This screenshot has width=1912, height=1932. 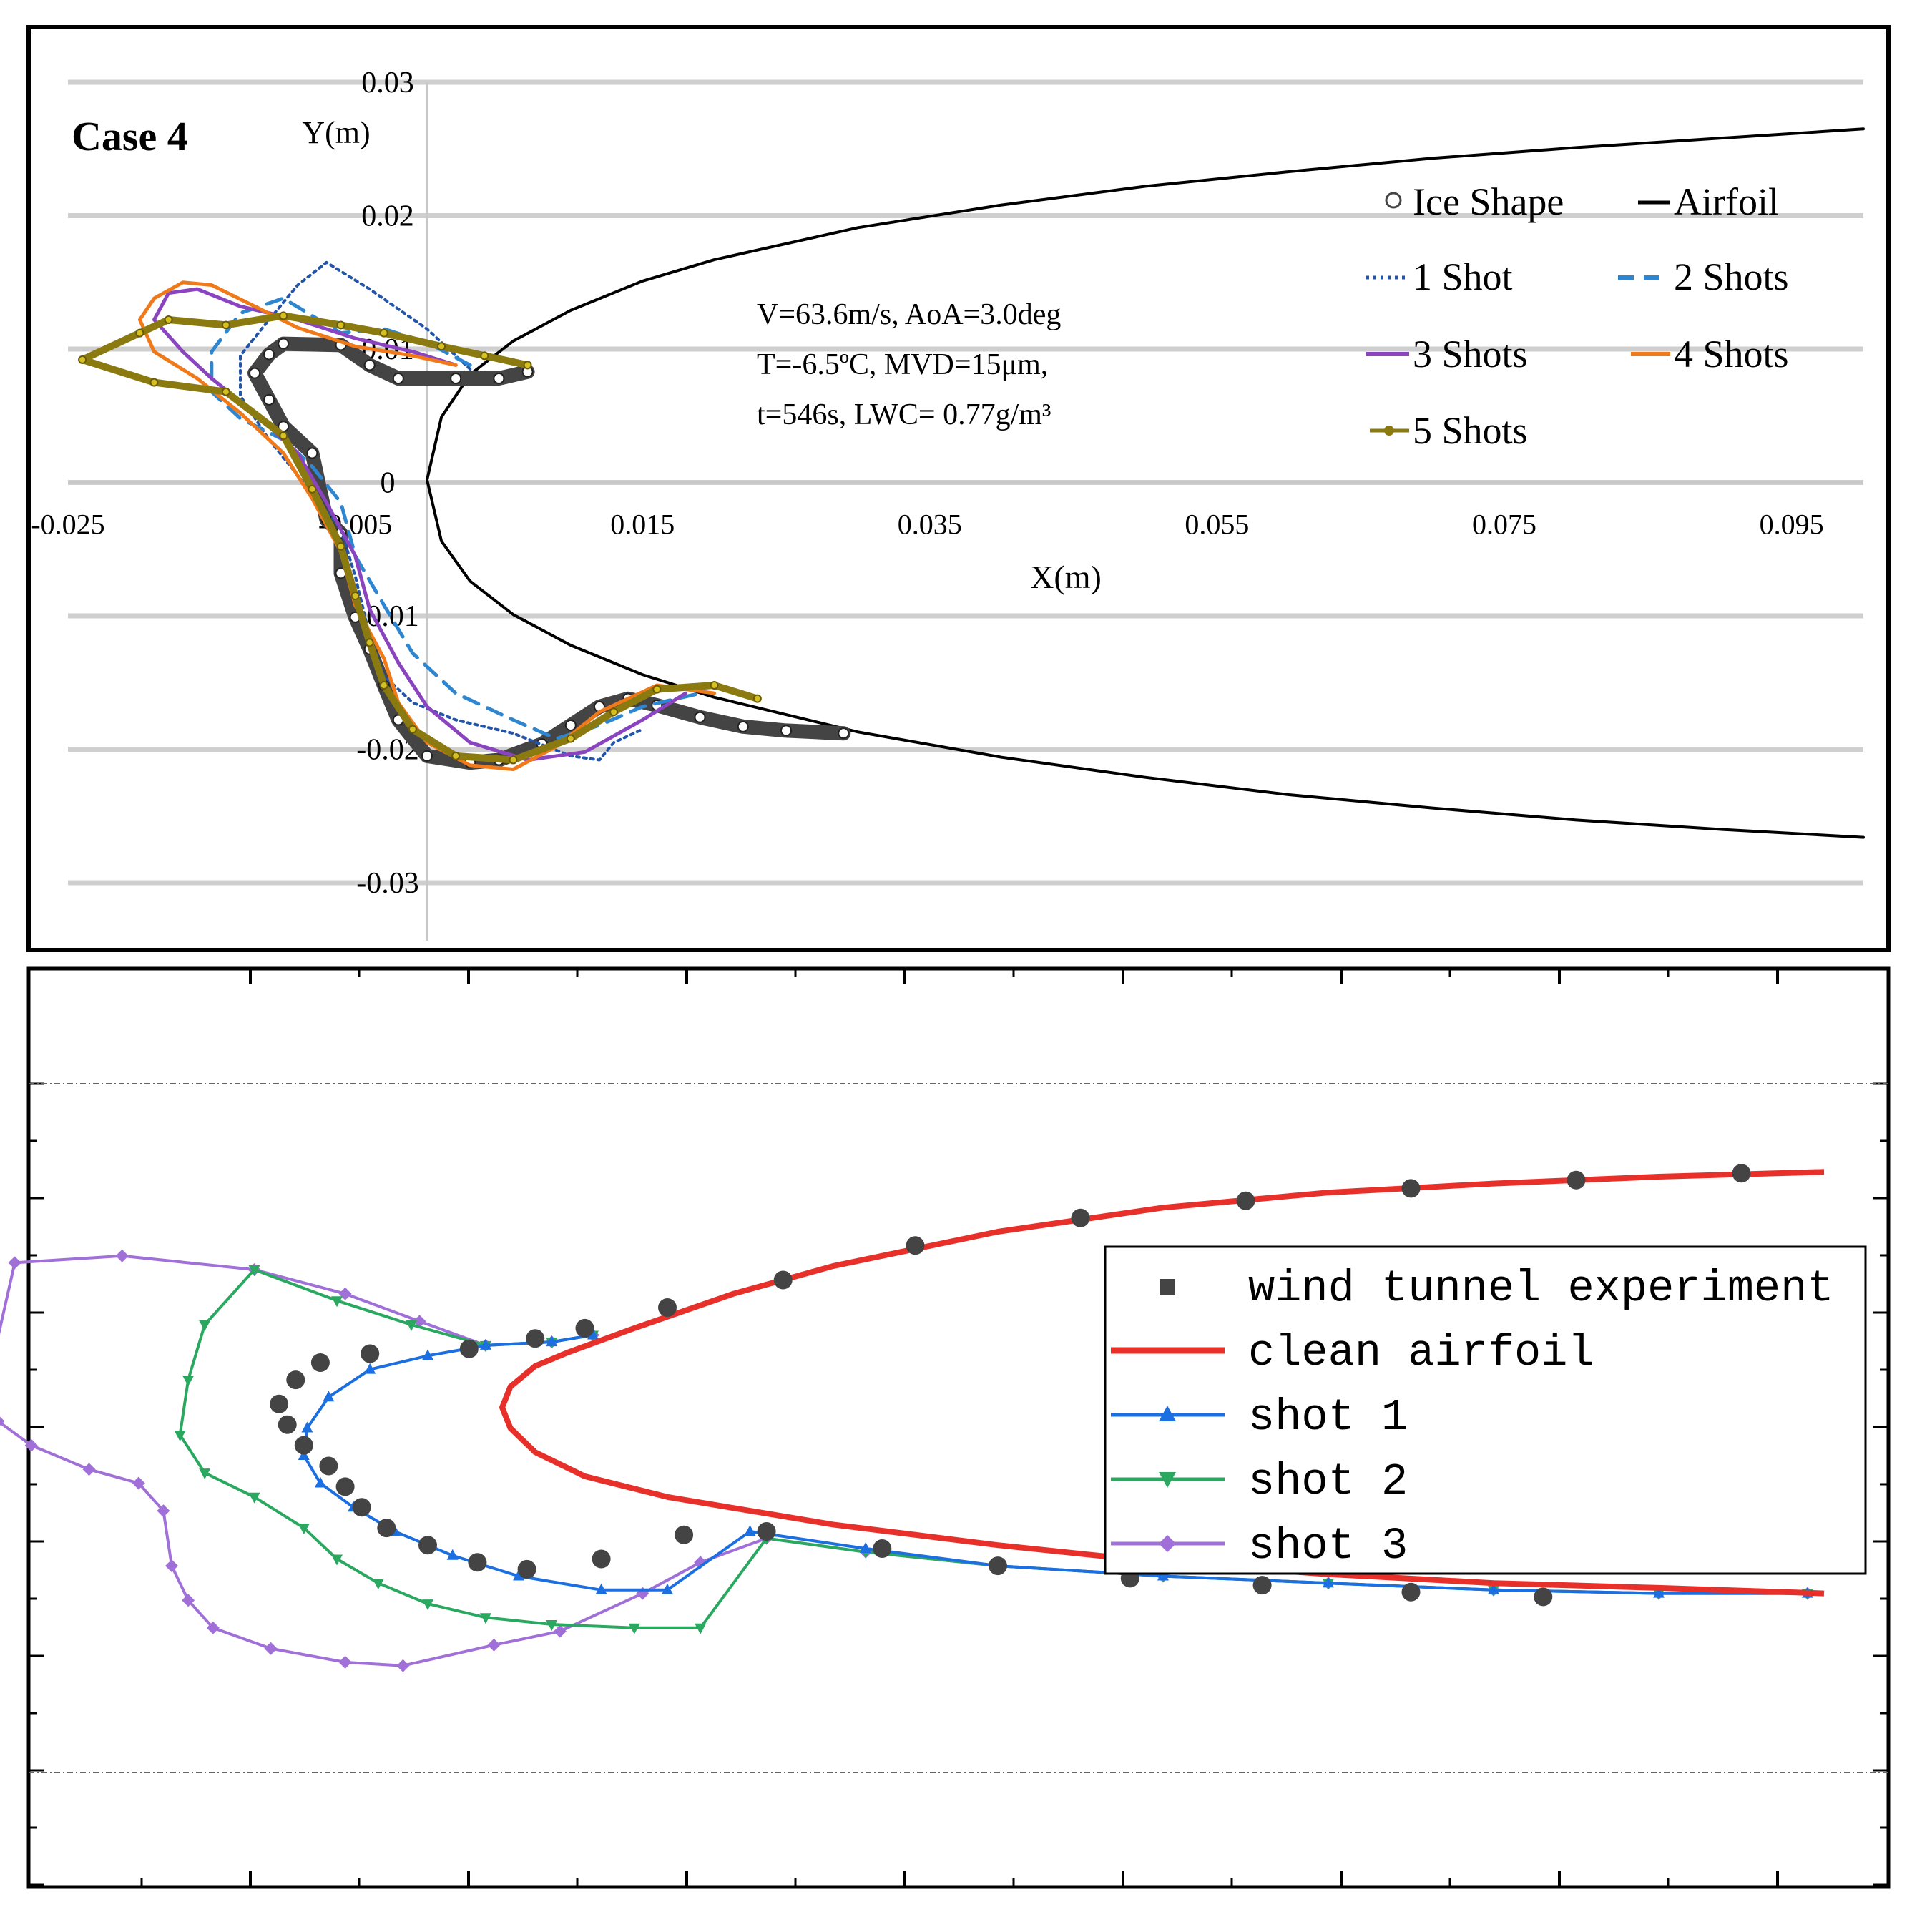 I want to click on series-4-shots, so click(x=427, y=525).